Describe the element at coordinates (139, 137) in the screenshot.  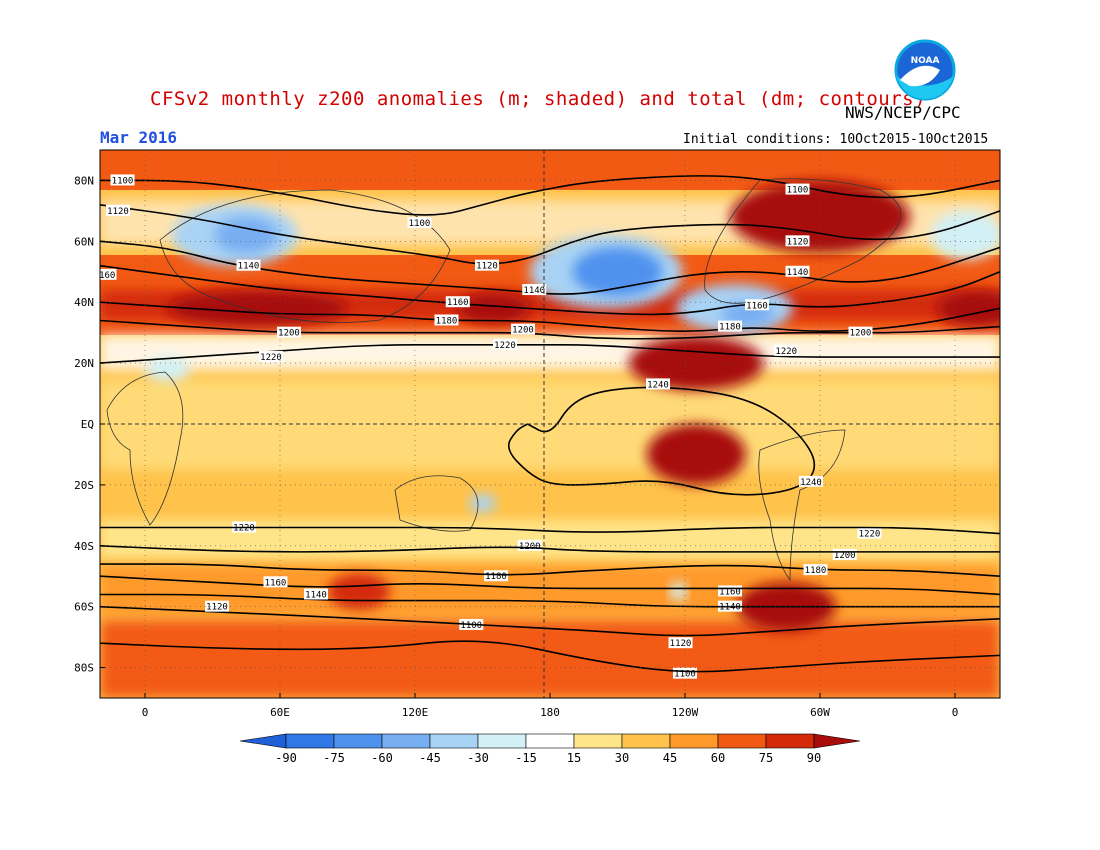
I see `forecast-month: Mar 2016` at that location.